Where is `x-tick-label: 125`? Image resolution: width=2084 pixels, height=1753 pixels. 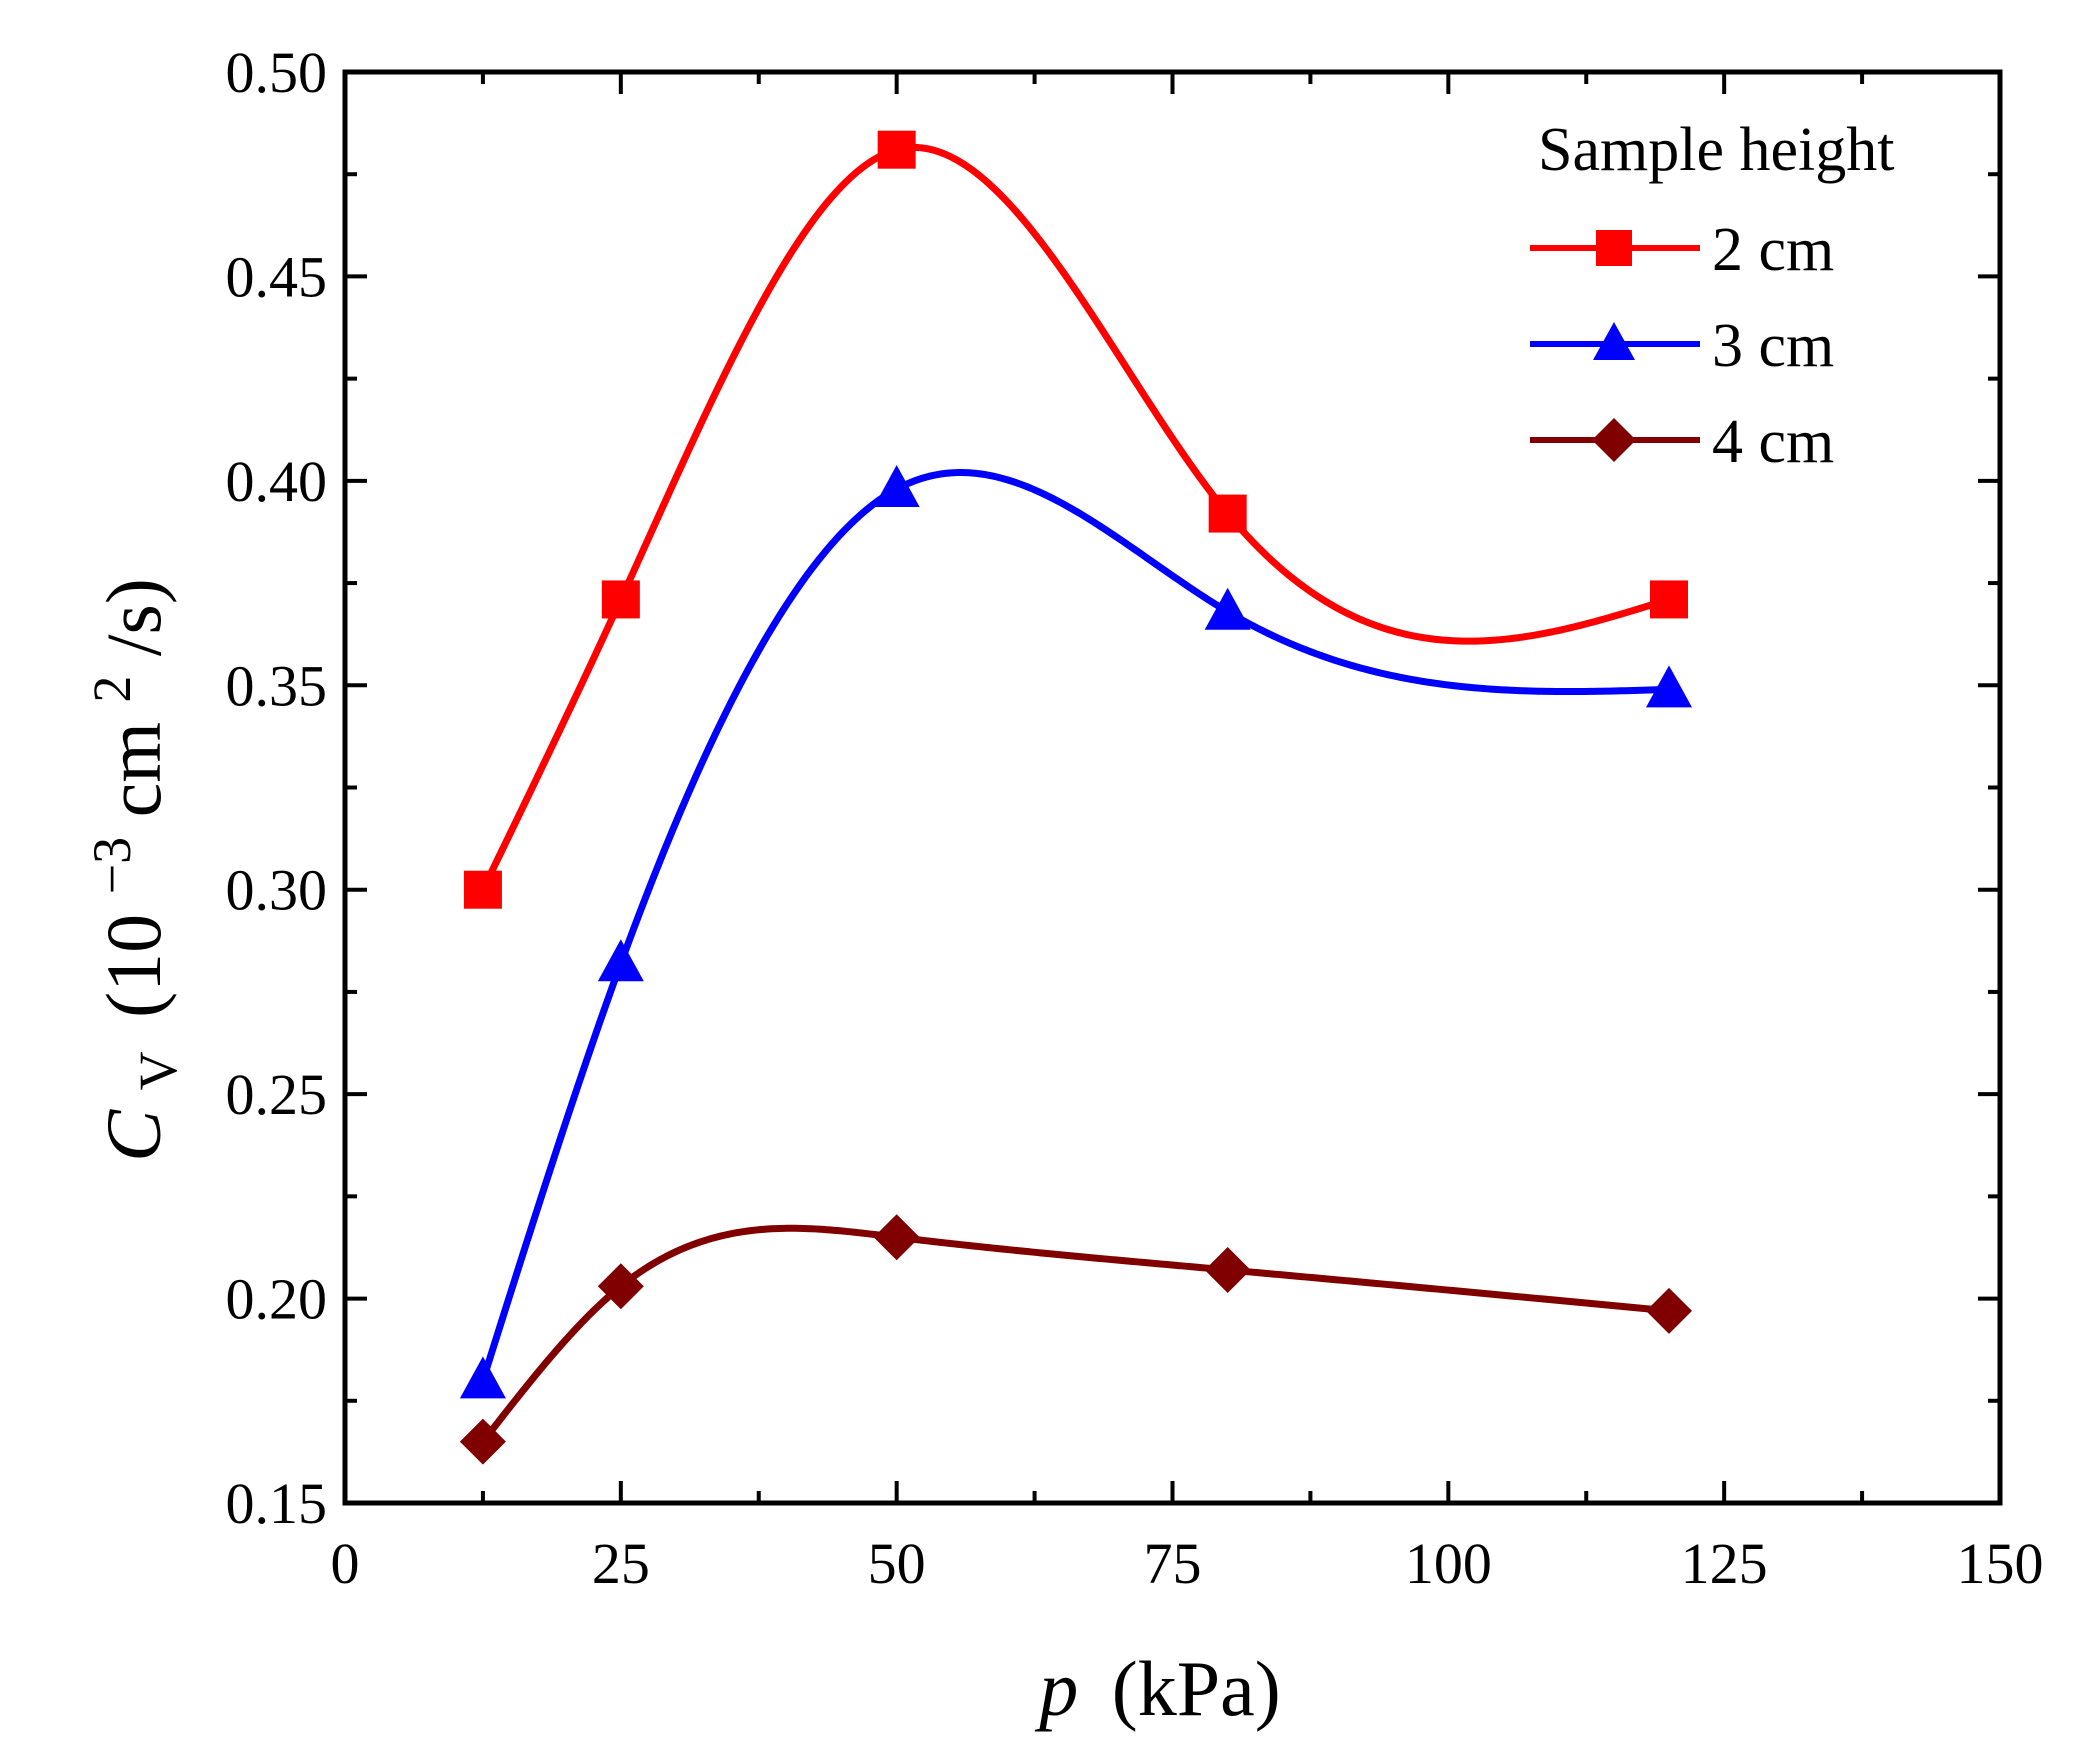
x-tick-label: 125 is located at coordinates (1724, 1563).